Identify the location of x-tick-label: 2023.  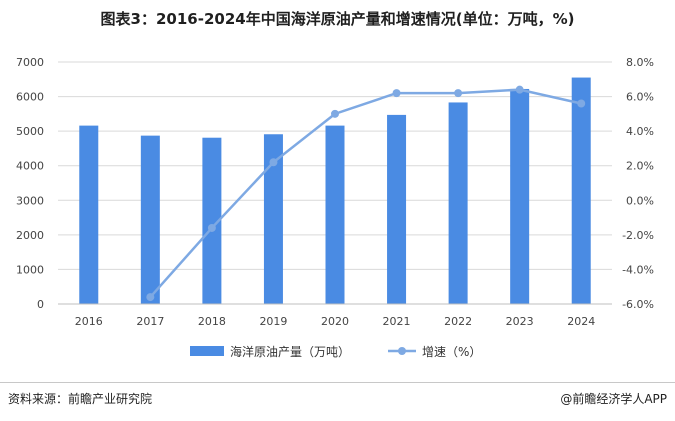
(520, 321).